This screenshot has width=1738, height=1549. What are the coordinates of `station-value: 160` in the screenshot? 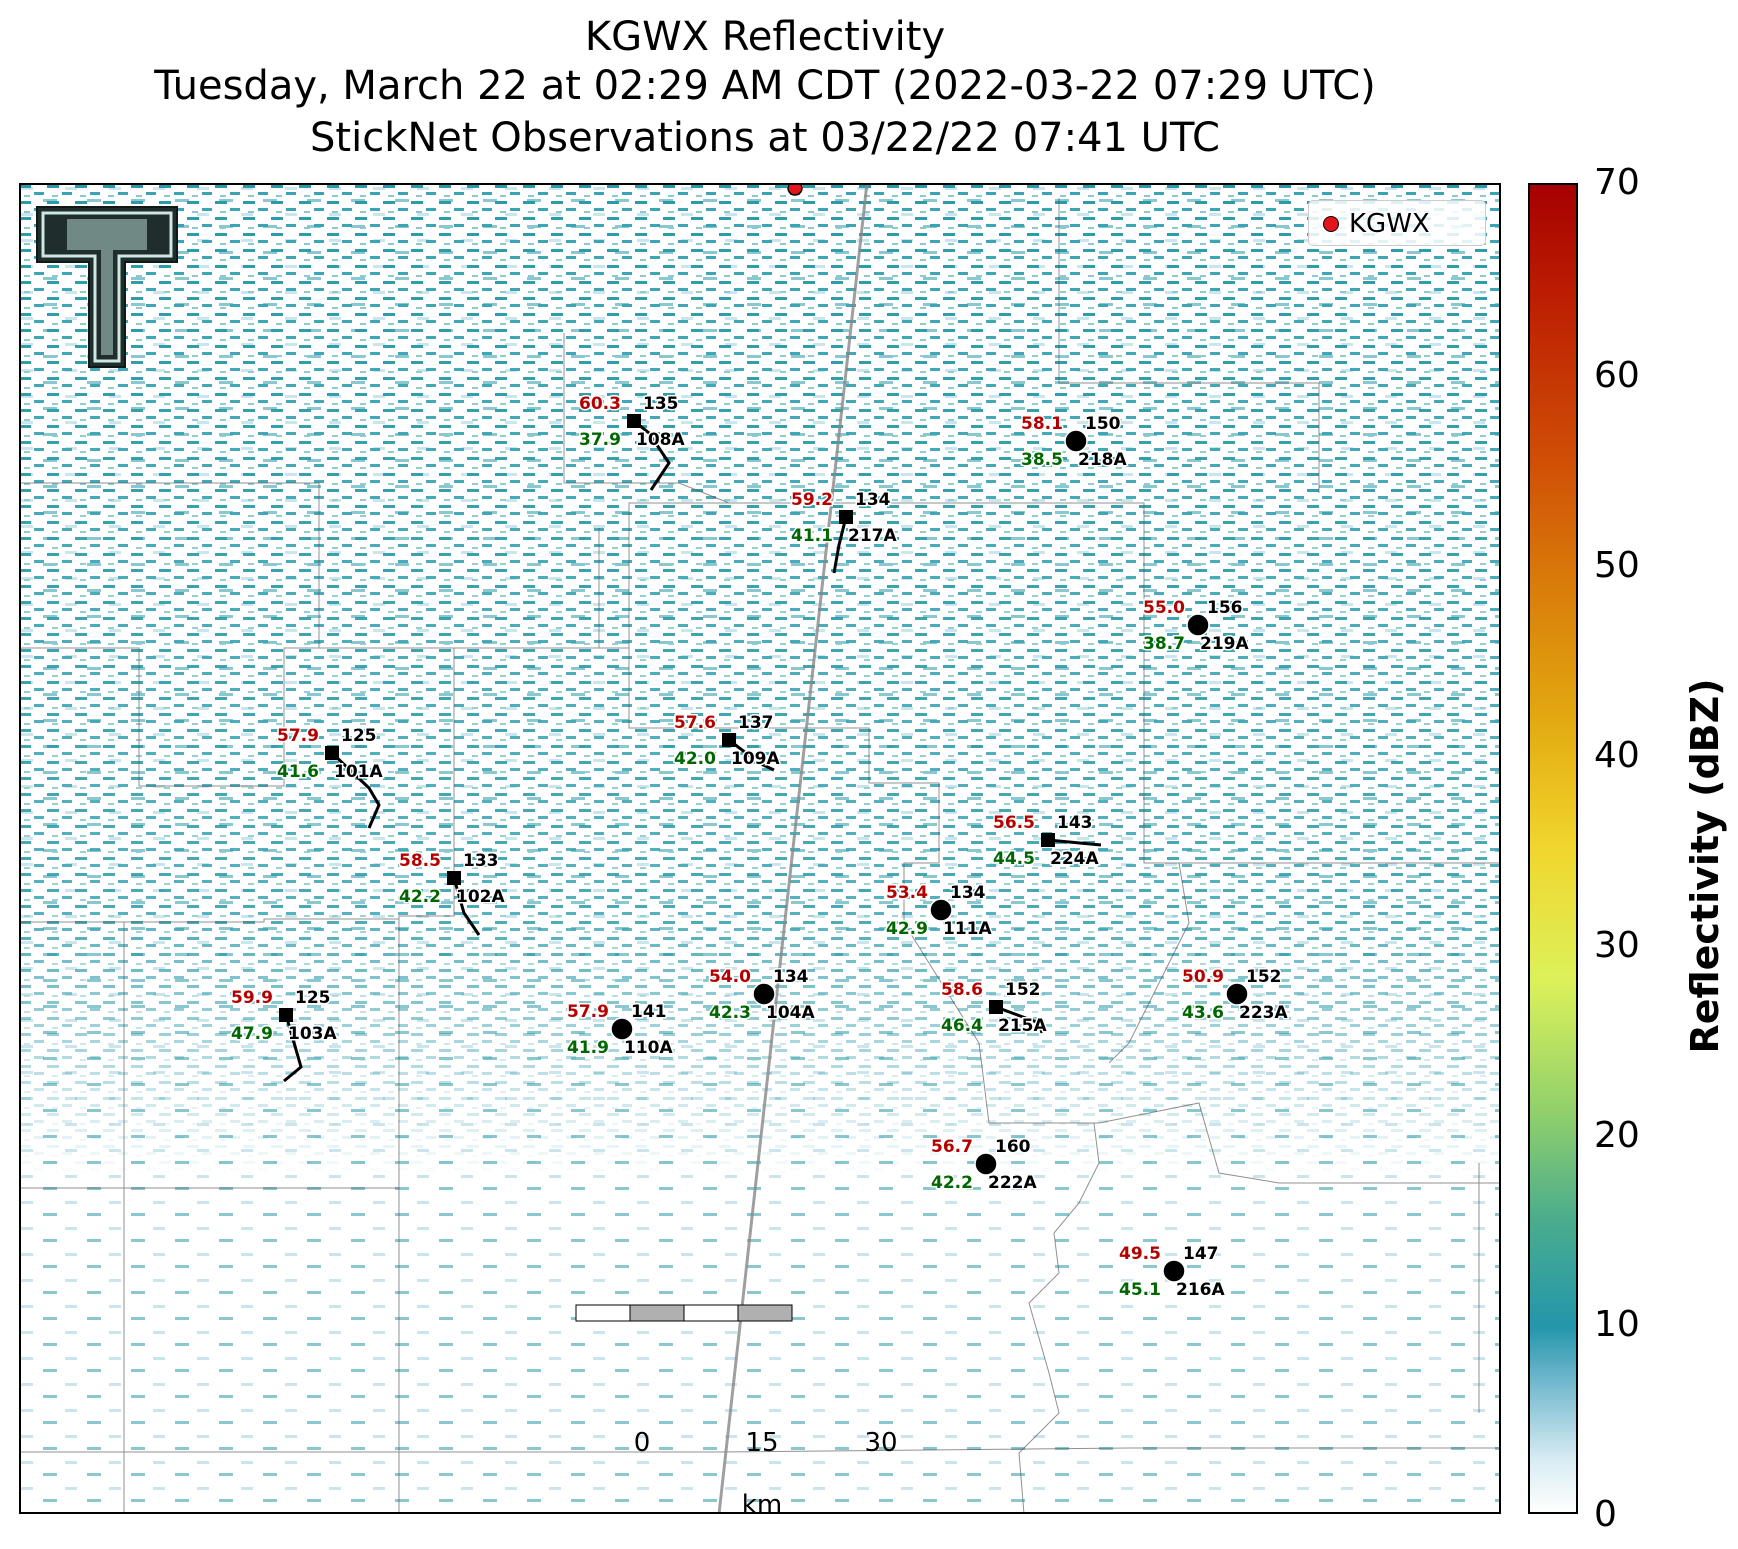 It's located at (1013, 1147).